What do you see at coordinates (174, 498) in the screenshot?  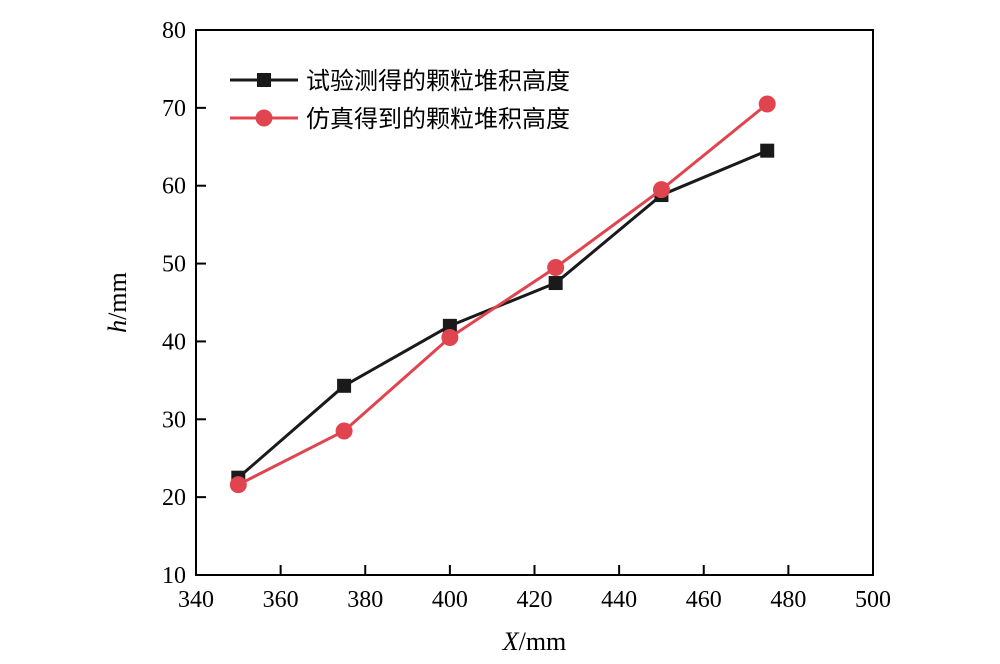 I see `y-tick-label: 20` at bounding box center [174, 498].